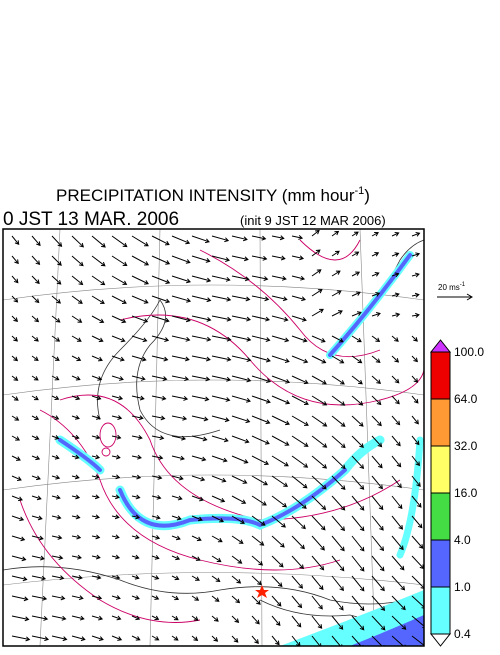  What do you see at coordinates (440, 640) in the screenshot?
I see `colorbar-under` at bounding box center [440, 640].